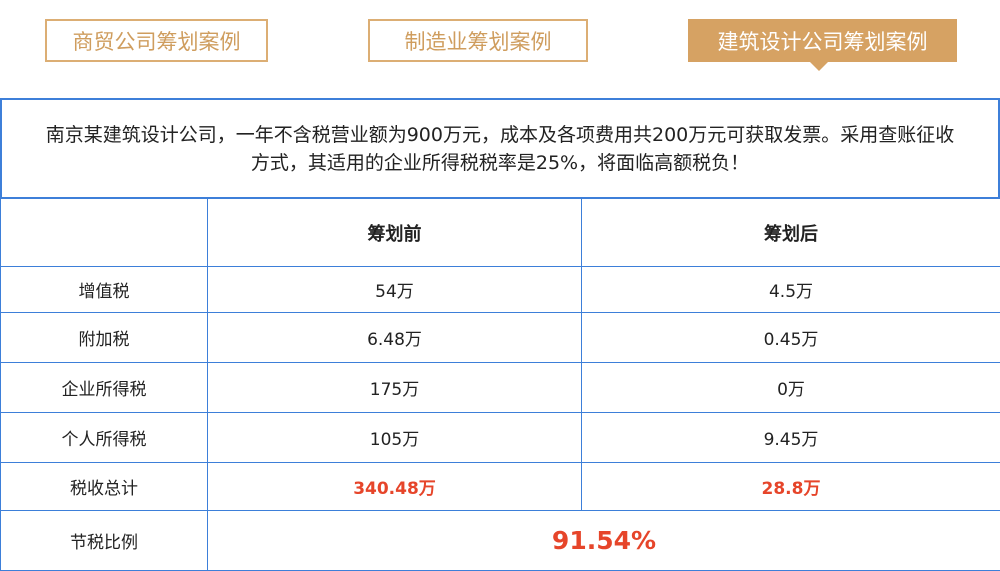 The width and height of the screenshot is (1000, 571). What do you see at coordinates (394, 337) in the screenshot?
I see `table-cell: 6.48万` at bounding box center [394, 337].